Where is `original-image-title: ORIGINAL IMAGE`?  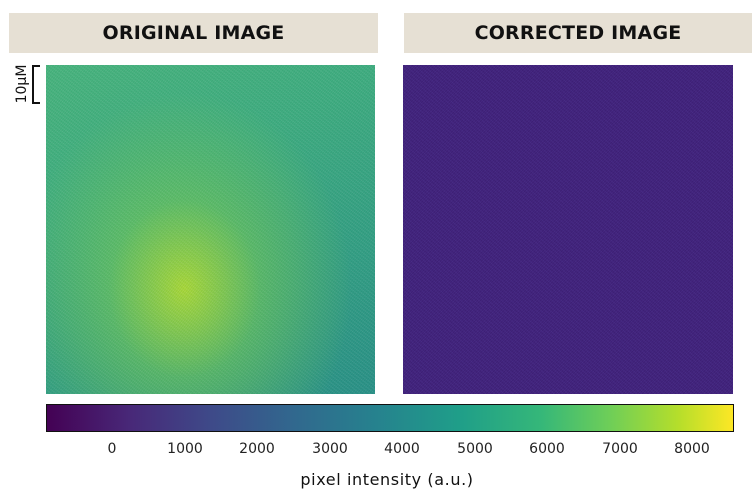
original-image-title: ORIGINAL IMAGE is located at coordinates (193, 33).